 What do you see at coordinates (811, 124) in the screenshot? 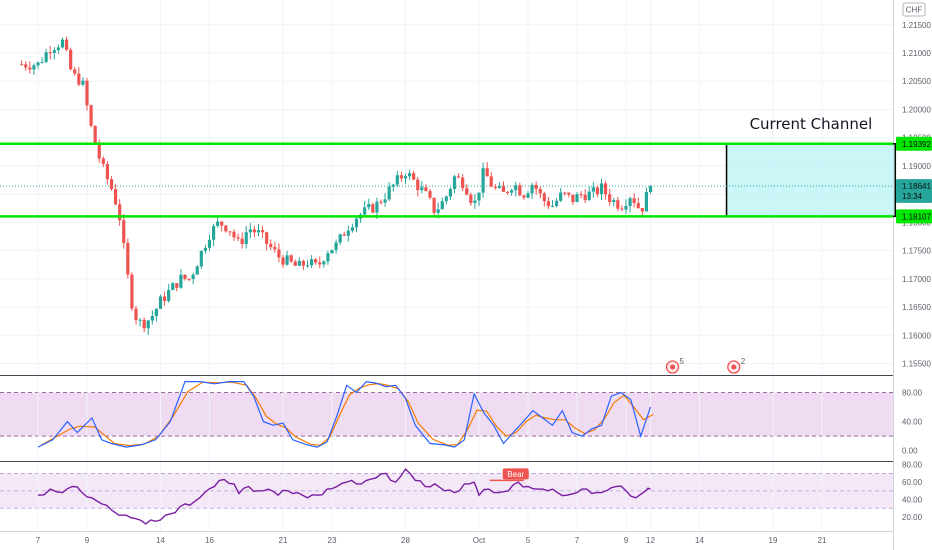
I see `channel-annotation: Current Channel` at bounding box center [811, 124].